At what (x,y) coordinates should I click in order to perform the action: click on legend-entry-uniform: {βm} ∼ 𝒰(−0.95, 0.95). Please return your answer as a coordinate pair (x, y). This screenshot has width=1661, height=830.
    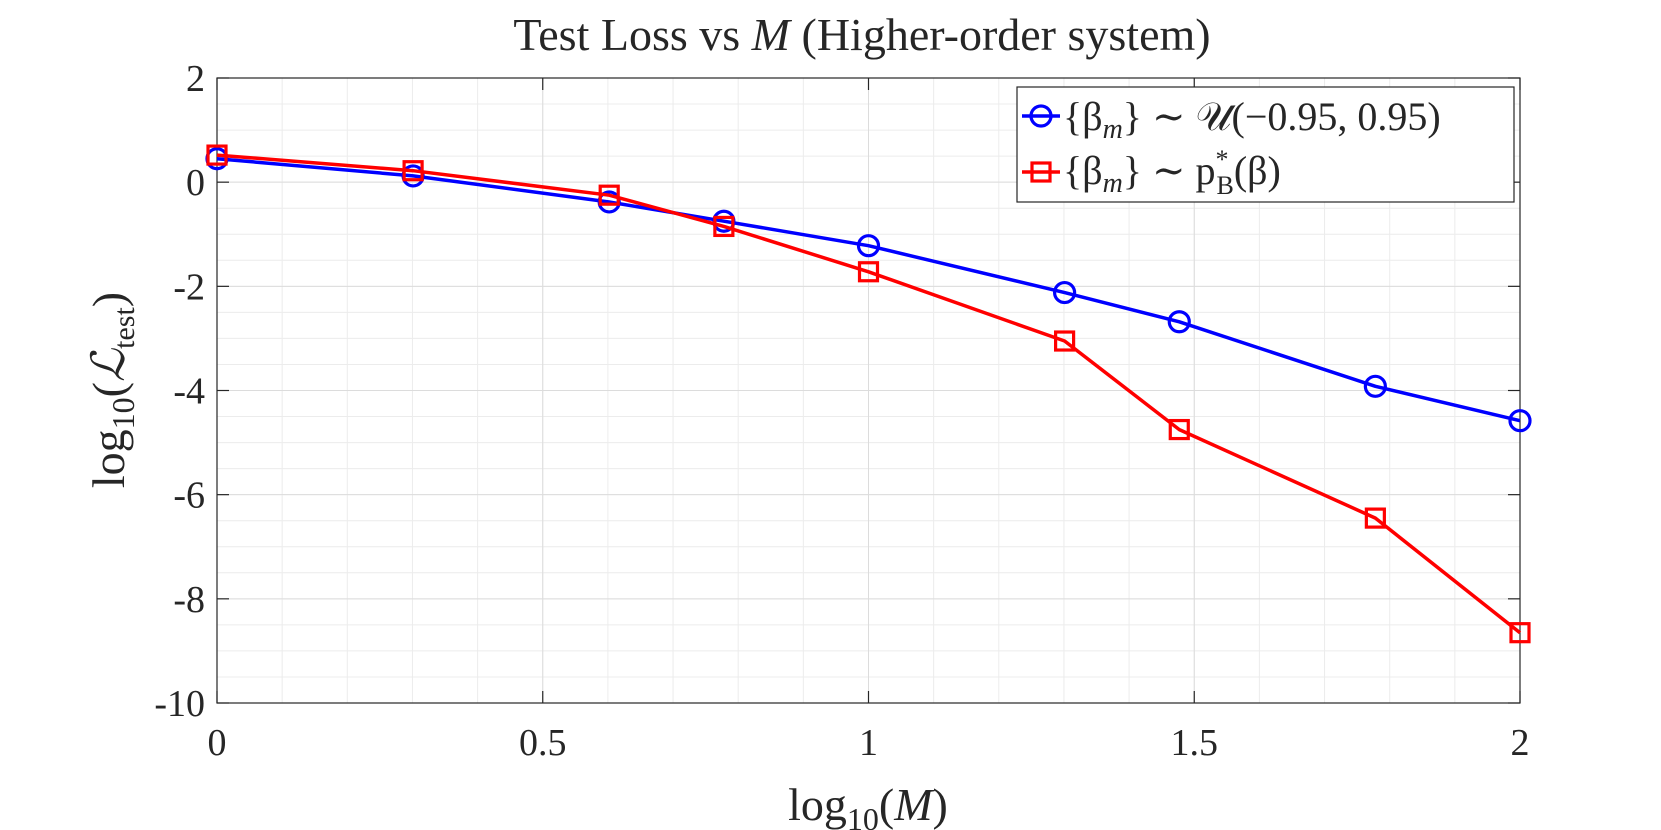
    Looking at the image, I should click on (1231, 119).